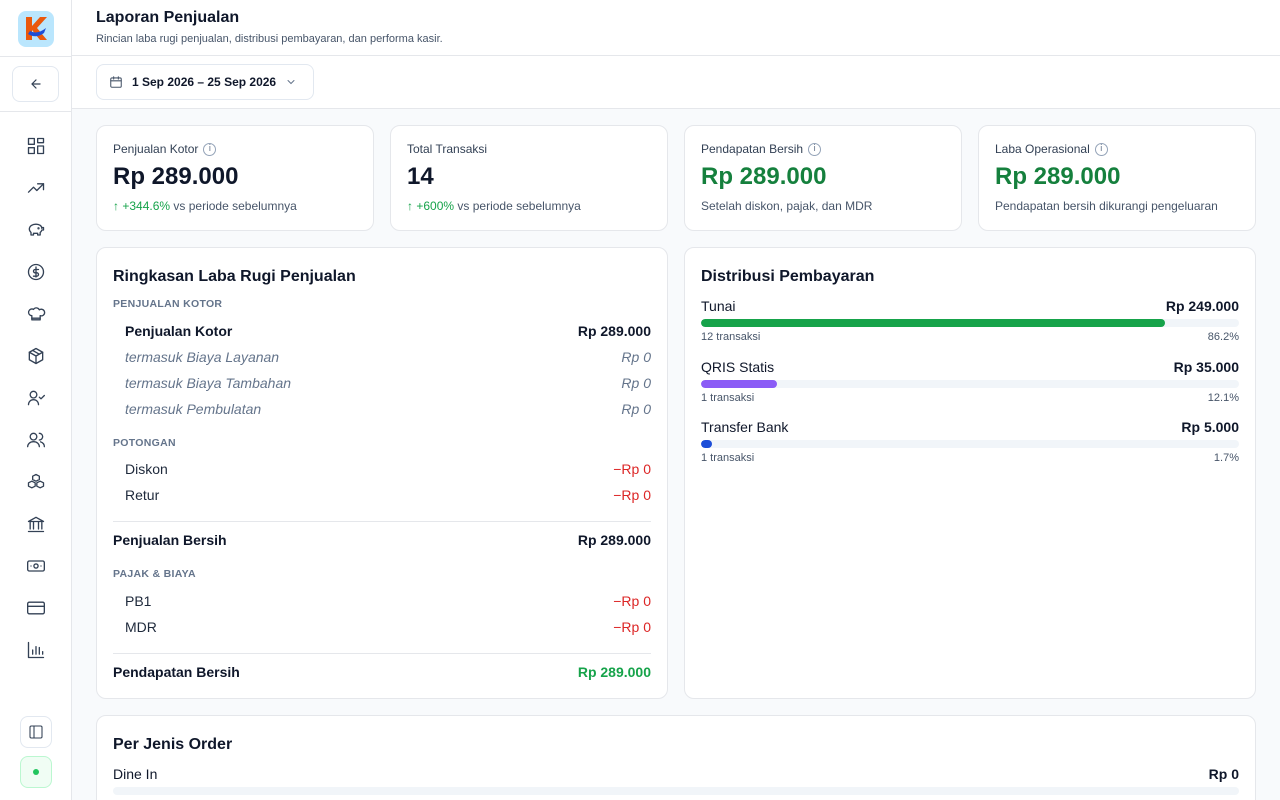  I want to click on nav-staff, so click(36, 398).